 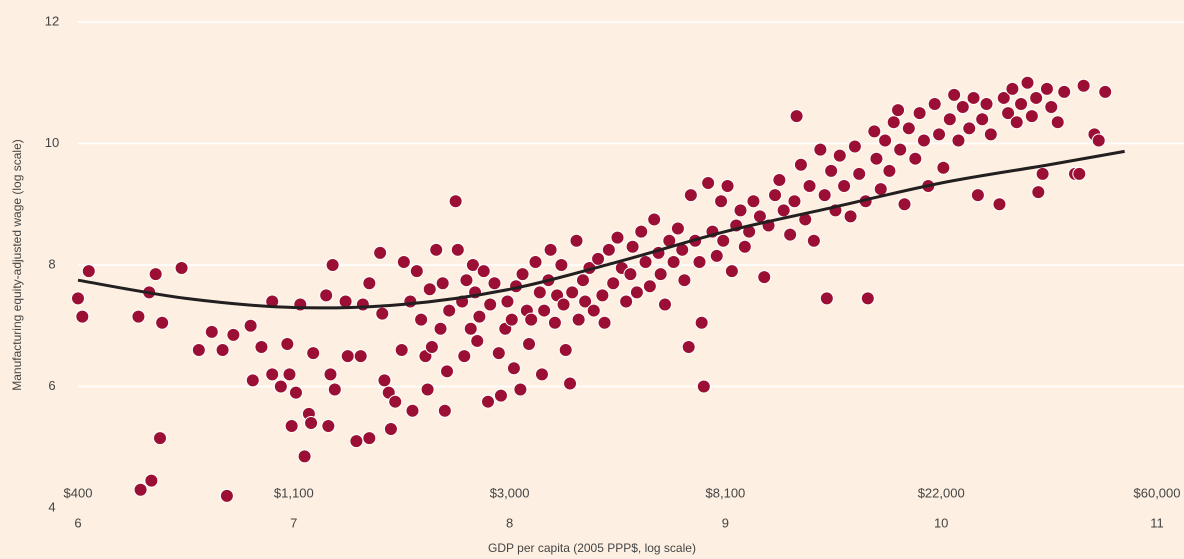 What do you see at coordinates (726, 492) in the screenshot?
I see `x2-tick-label: $8,100` at bounding box center [726, 492].